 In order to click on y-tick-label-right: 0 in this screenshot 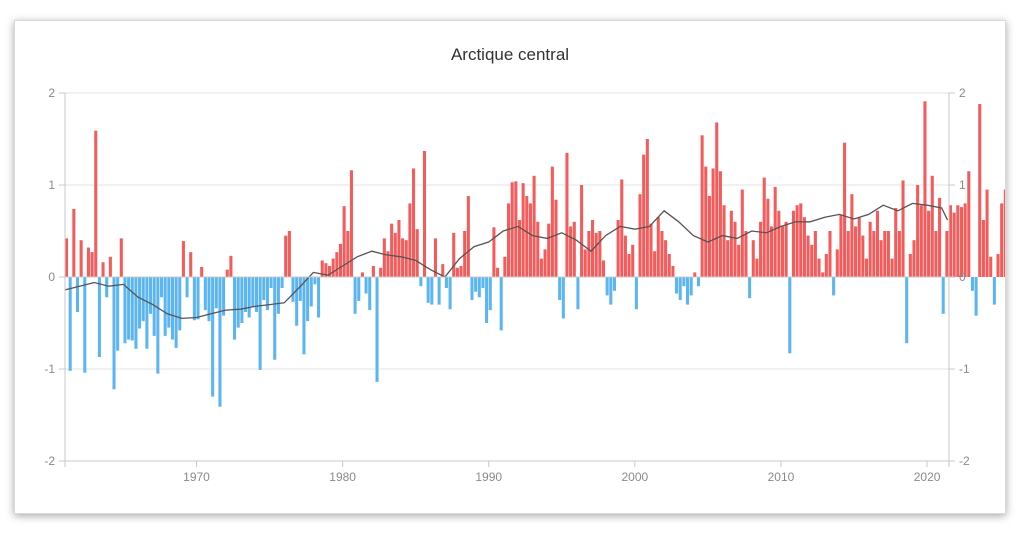, I will do `click(962, 277)`.